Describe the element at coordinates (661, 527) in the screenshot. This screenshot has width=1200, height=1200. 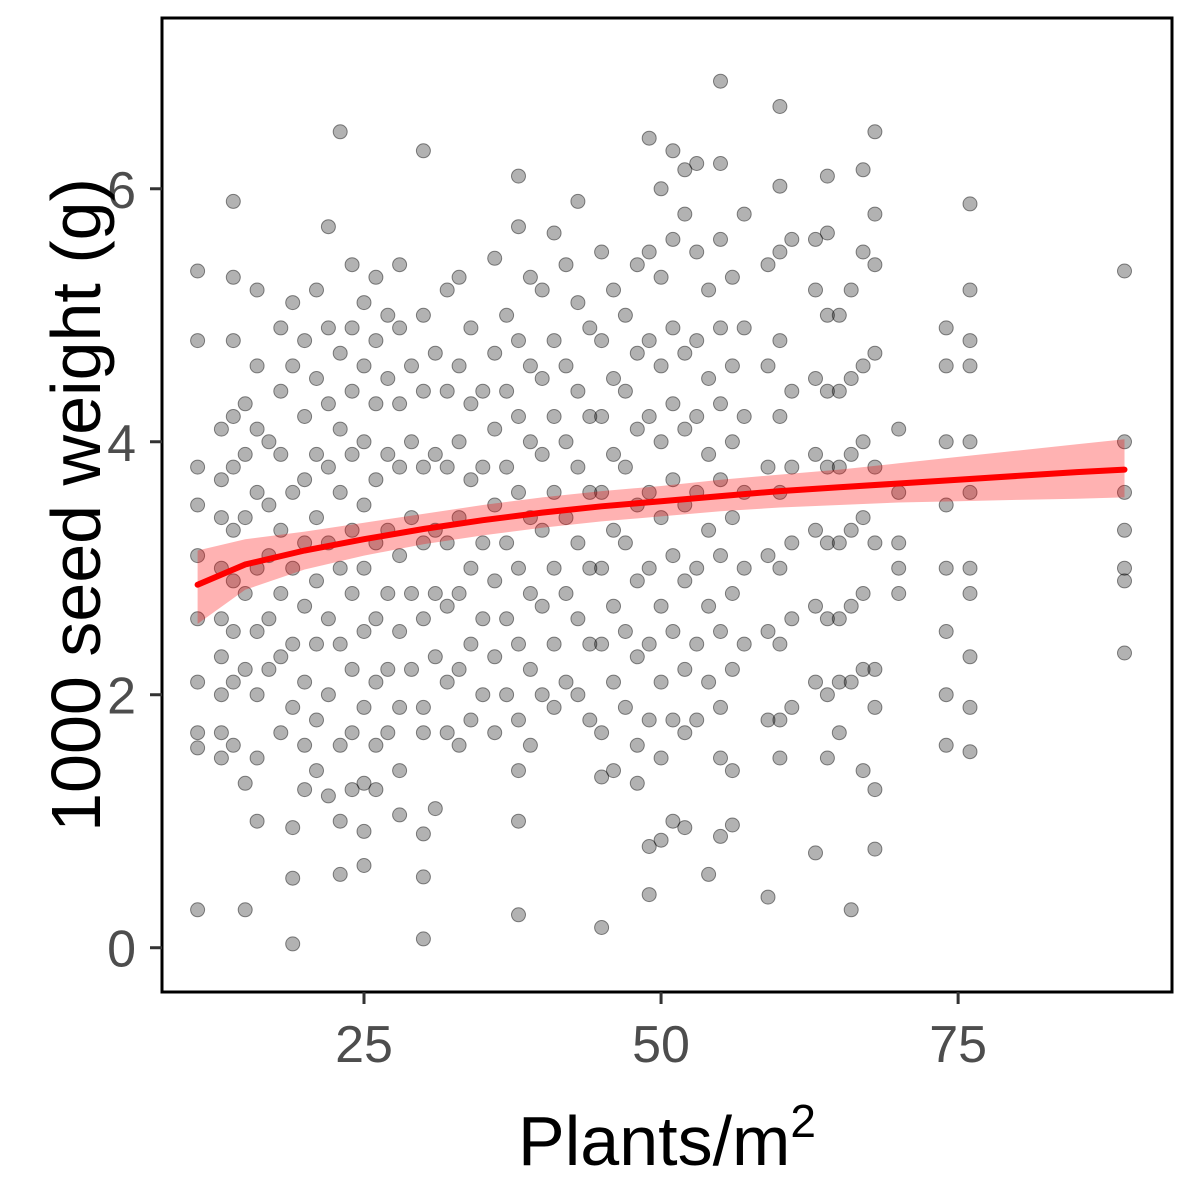
I see `fit-line` at that location.